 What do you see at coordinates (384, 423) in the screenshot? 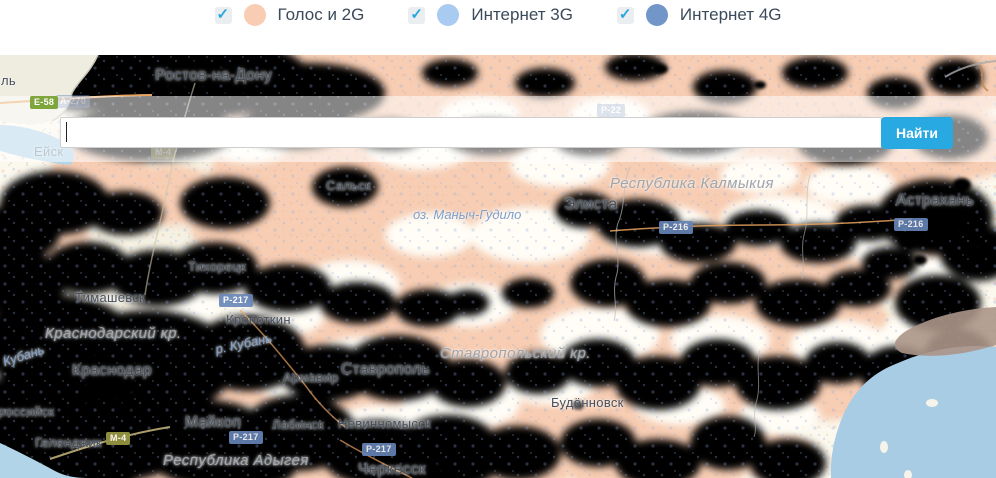
I see `city-label: Невинномысск` at bounding box center [384, 423].